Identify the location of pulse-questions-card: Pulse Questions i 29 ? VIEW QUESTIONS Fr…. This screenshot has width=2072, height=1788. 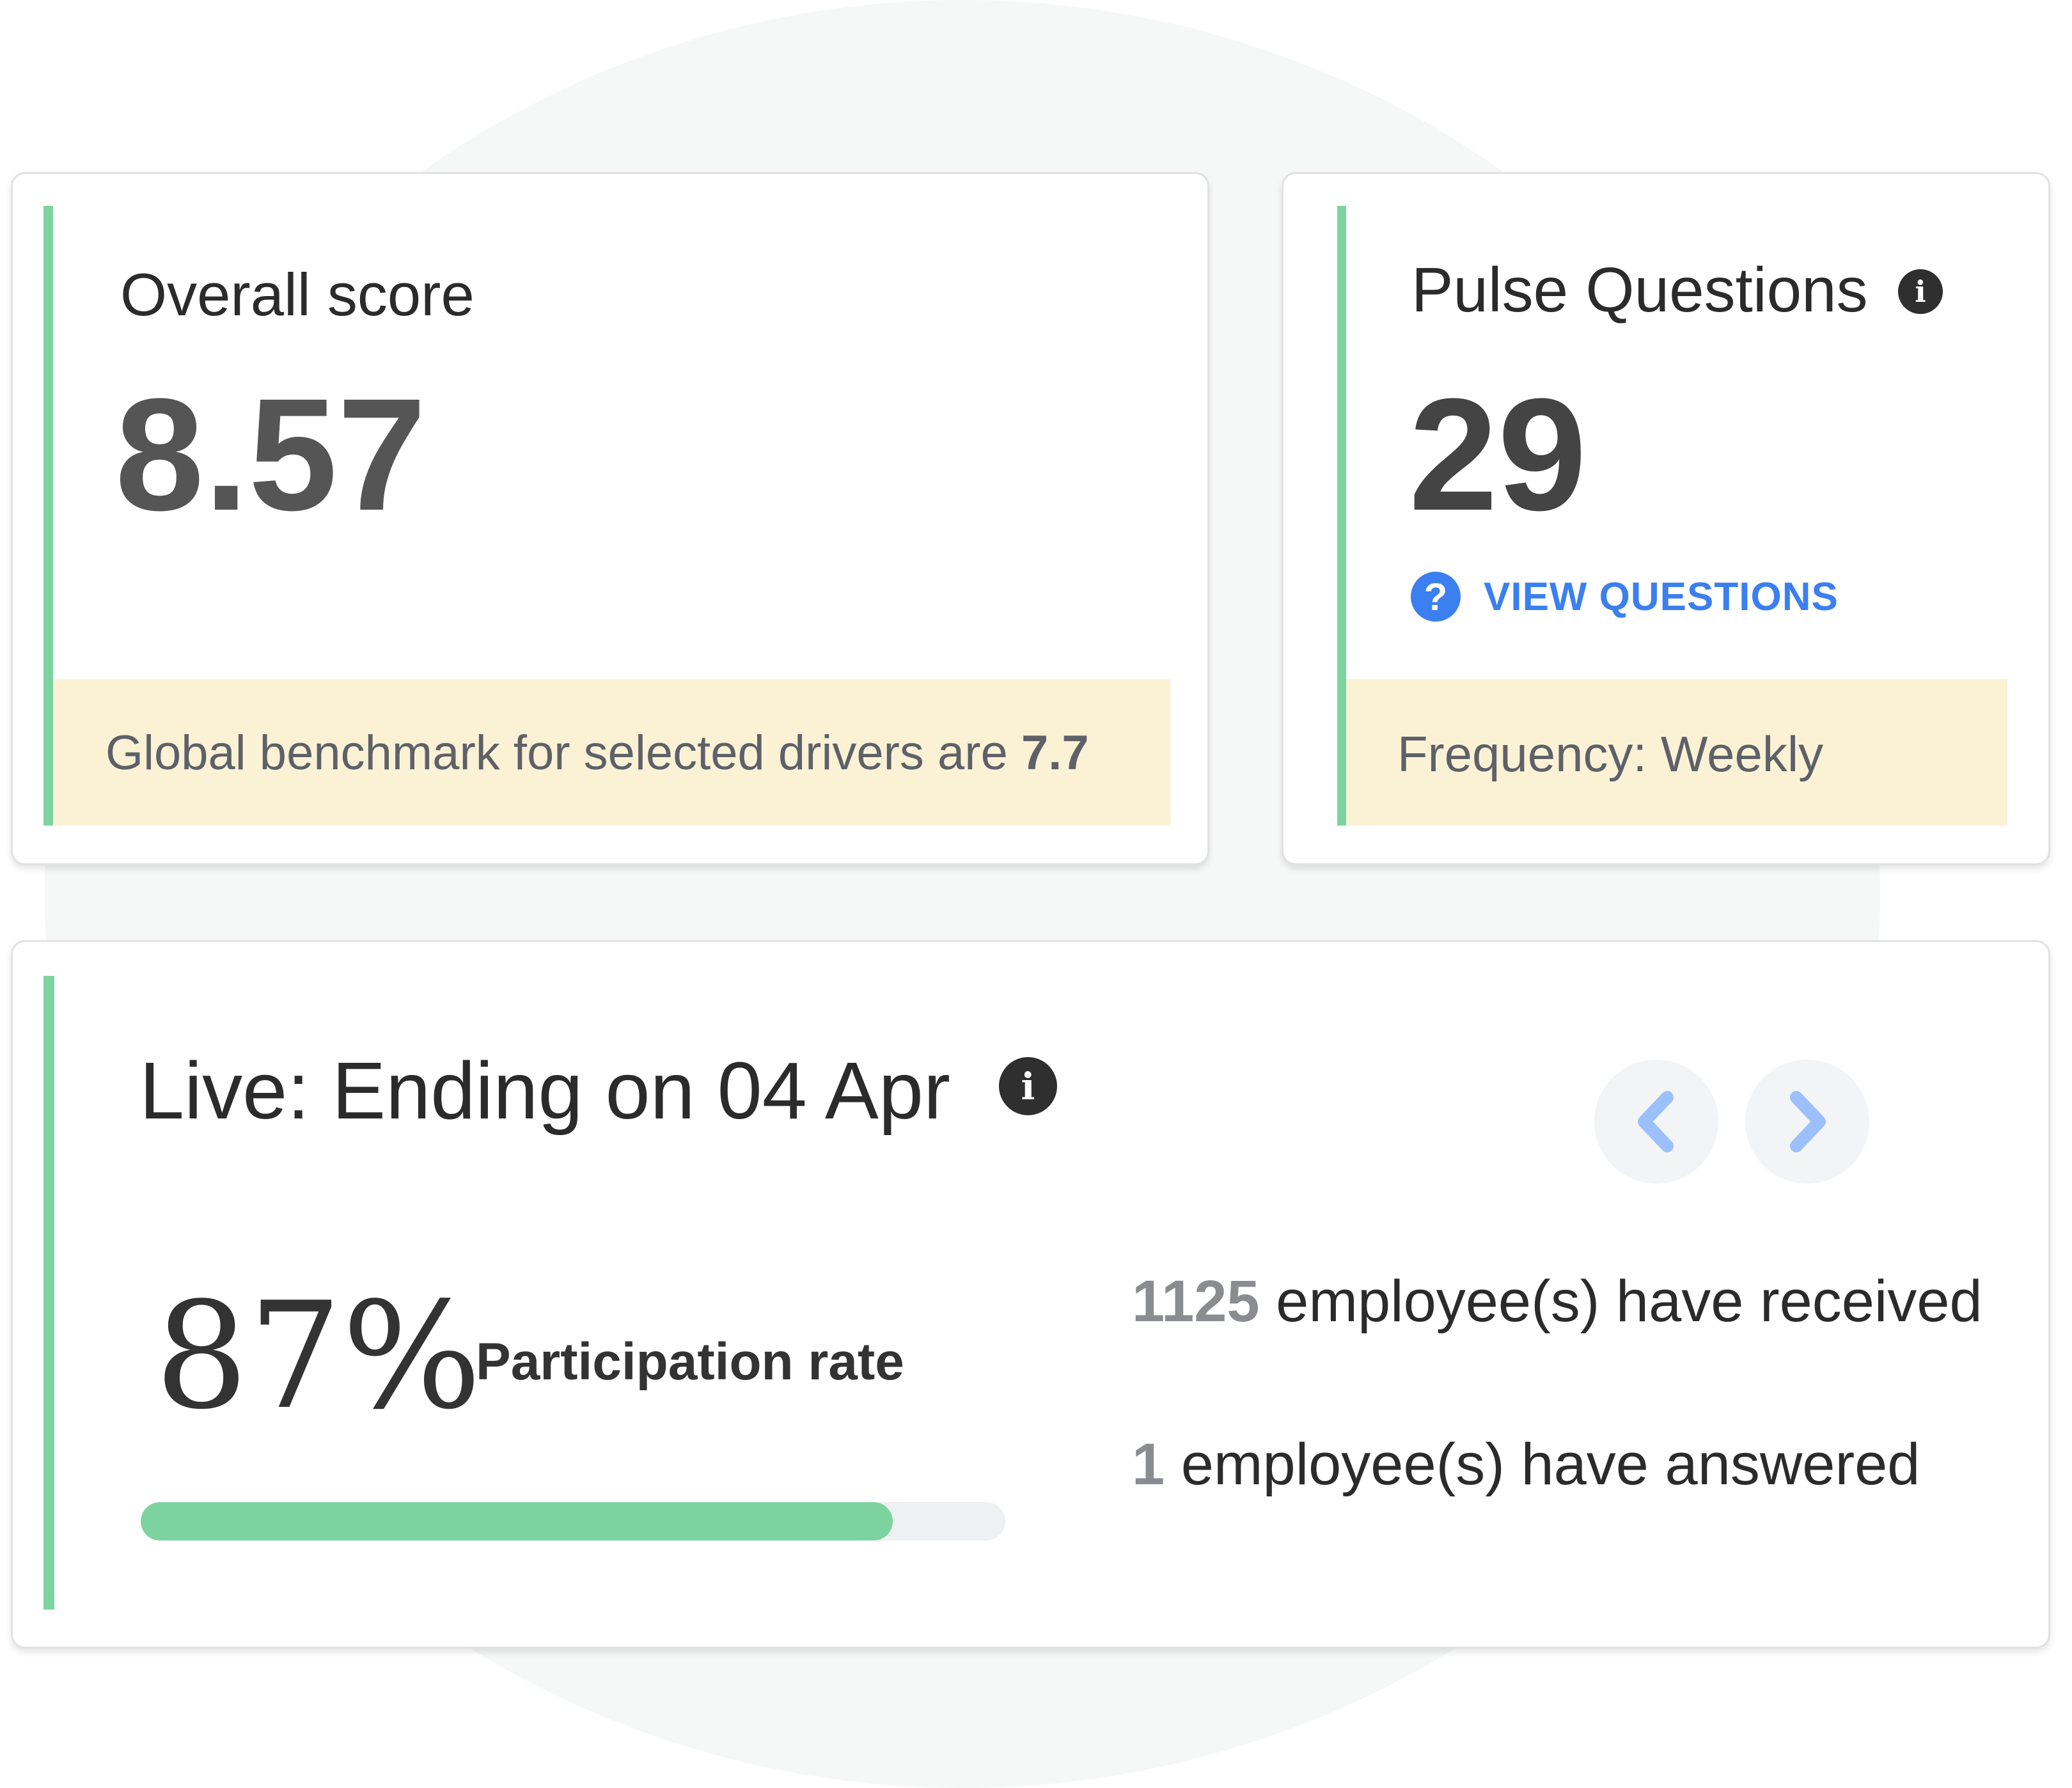
(1666, 519).